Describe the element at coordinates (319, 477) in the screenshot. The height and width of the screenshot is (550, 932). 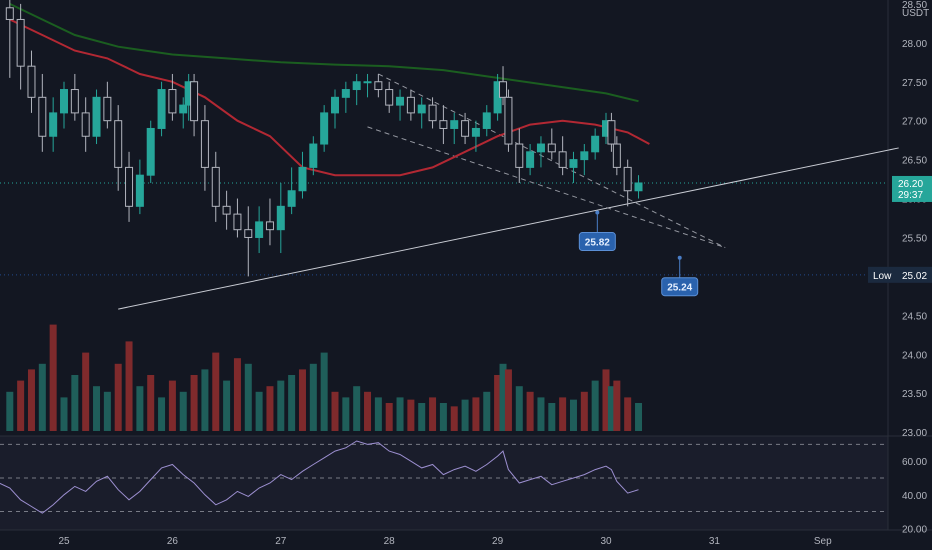
I see `rsi-line` at that location.